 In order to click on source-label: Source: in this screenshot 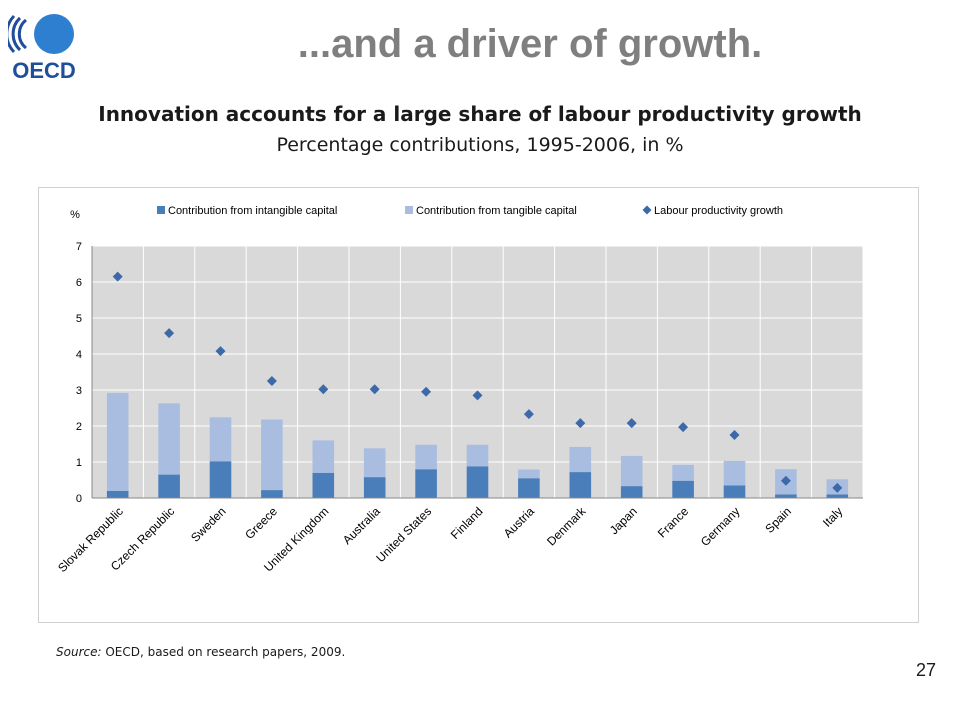, I will do `click(79, 652)`.